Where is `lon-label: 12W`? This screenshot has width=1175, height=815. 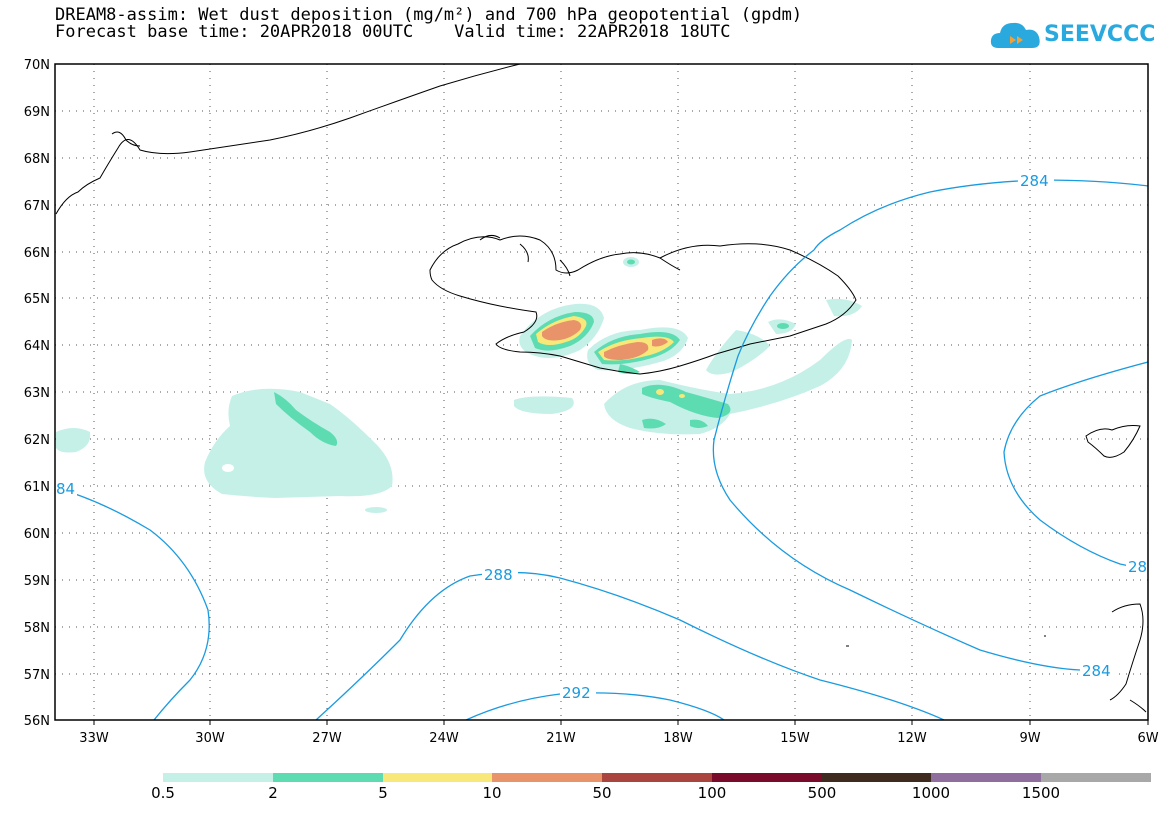
lon-label: 12W is located at coordinates (912, 738).